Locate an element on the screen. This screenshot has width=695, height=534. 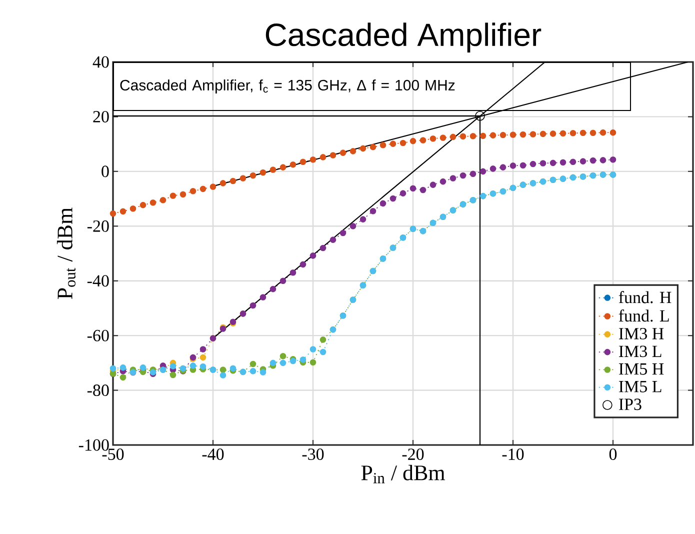
chart-title: Cascaded Amplifier is located at coordinates (404, 37).